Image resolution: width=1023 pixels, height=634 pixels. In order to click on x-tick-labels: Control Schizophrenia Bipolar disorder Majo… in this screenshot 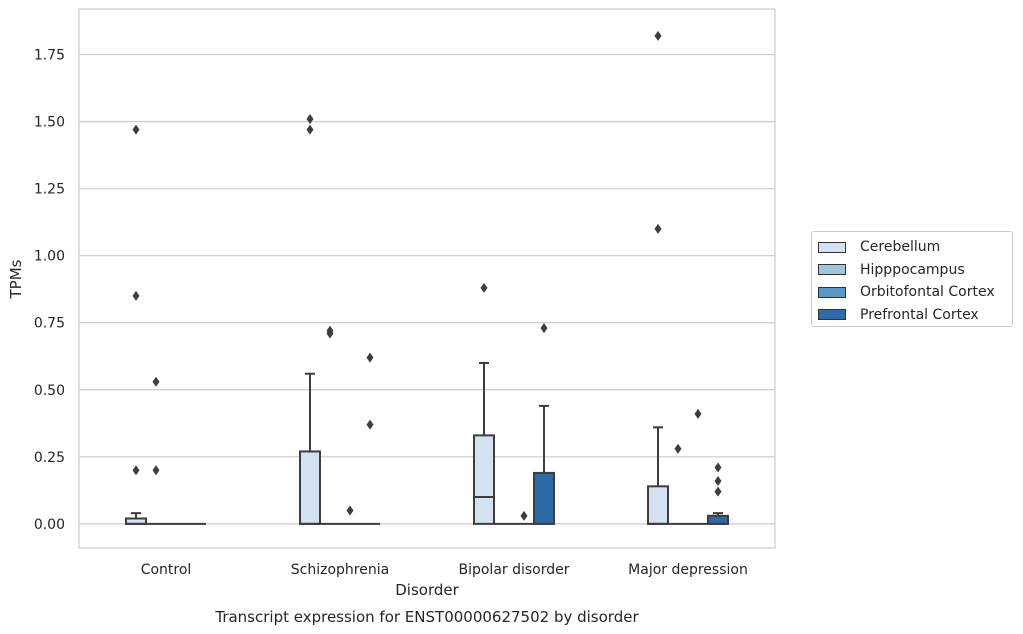, I will do `click(444, 570)`.